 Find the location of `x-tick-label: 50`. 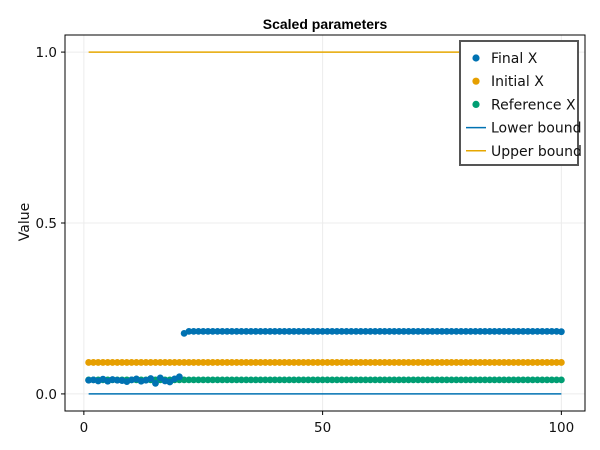

x-tick-label: 50 is located at coordinates (322, 428).